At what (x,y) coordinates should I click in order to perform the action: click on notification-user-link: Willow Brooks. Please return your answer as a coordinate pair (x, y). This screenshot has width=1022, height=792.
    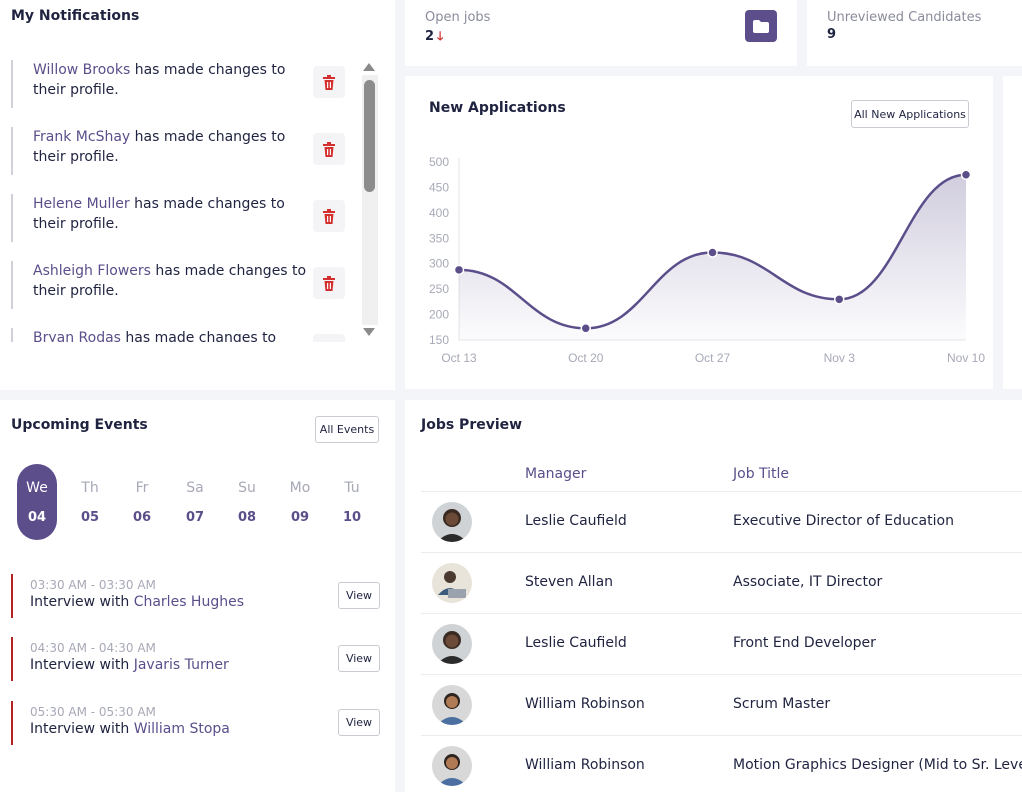
    Looking at the image, I should click on (82, 70).